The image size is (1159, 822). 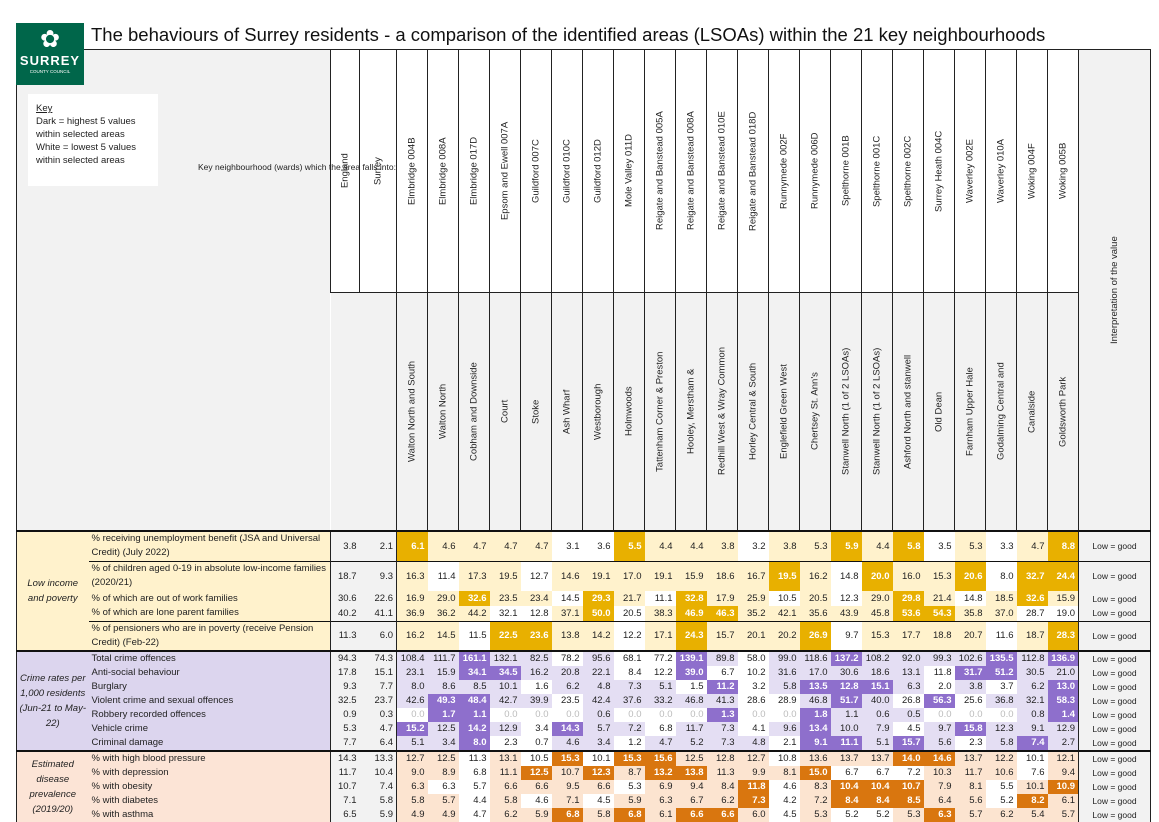 What do you see at coordinates (378, 546) in the screenshot?
I see `surrey-value: 2.1` at bounding box center [378, 546].